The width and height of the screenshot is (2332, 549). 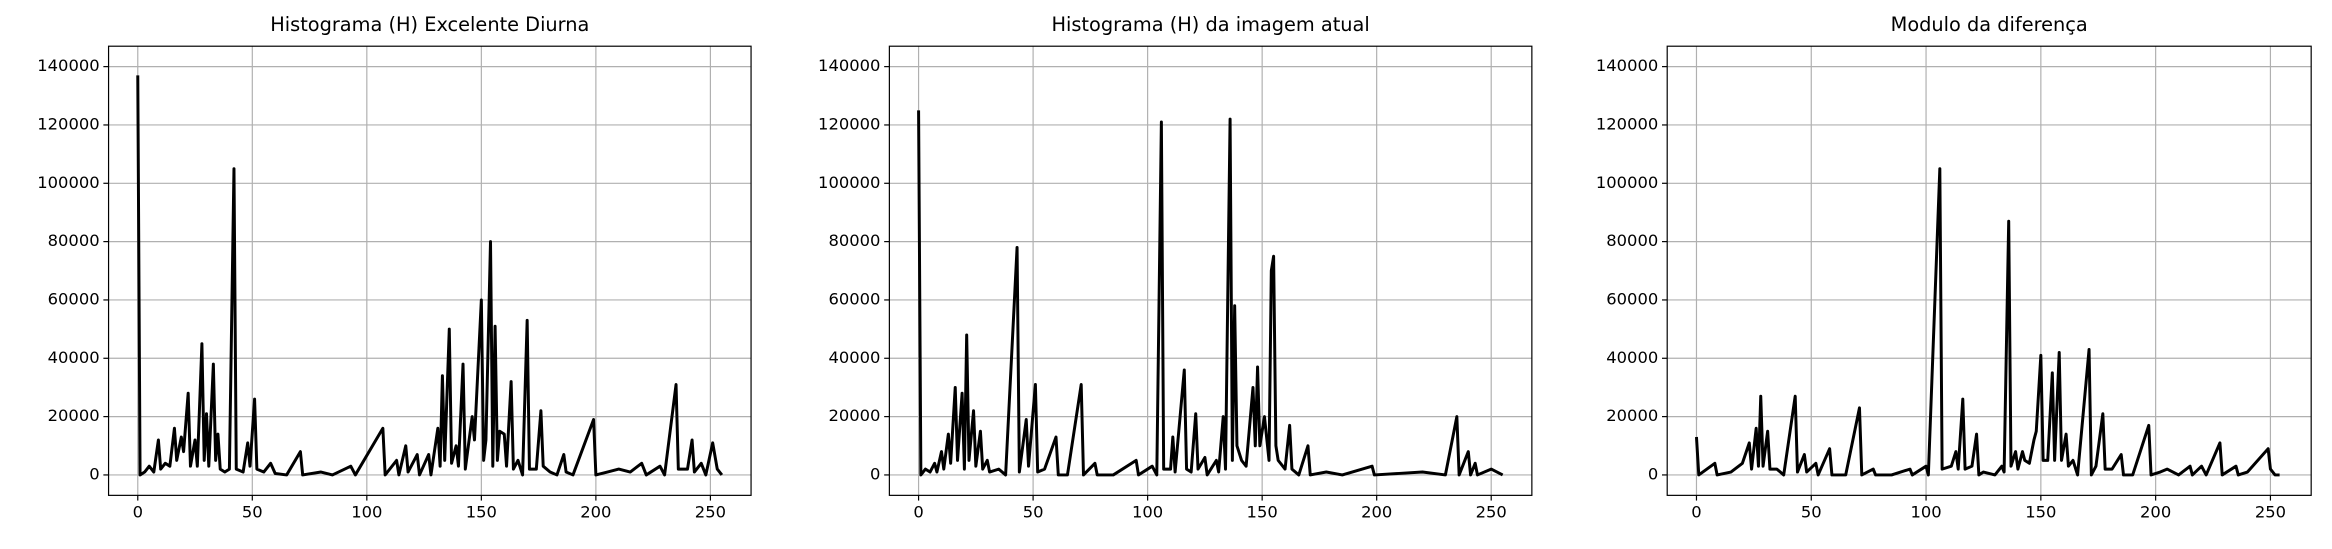 What do you see at coordinates (429, 24) in the screenshot?
I see `chart-title: Histograma (H) Excelente Diurna` at bounding box center [429, 24].